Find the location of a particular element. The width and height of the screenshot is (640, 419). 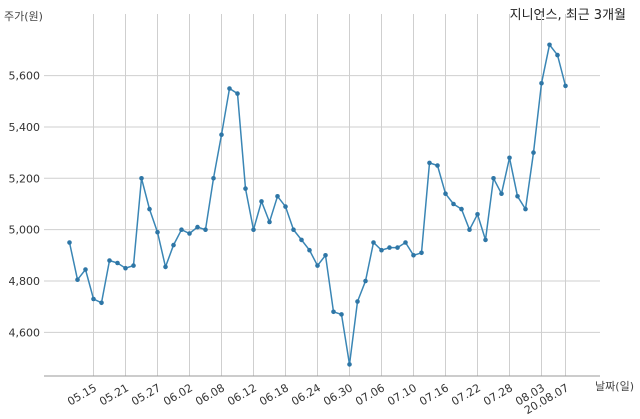

y-tick-label: 4,800 is located at coordinates (25, 281).